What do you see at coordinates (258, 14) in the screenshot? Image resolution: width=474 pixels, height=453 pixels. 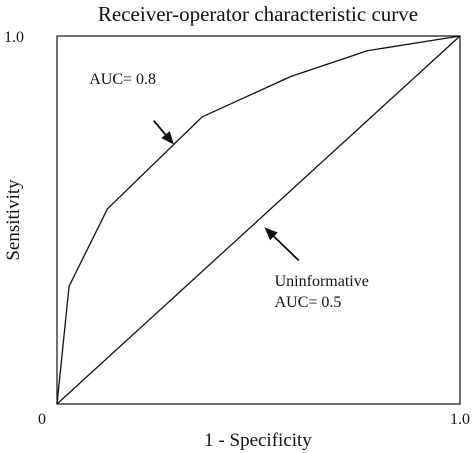 I see `chart-title: Receiver-operator characteristic curve` at bounding box center [258, 14].